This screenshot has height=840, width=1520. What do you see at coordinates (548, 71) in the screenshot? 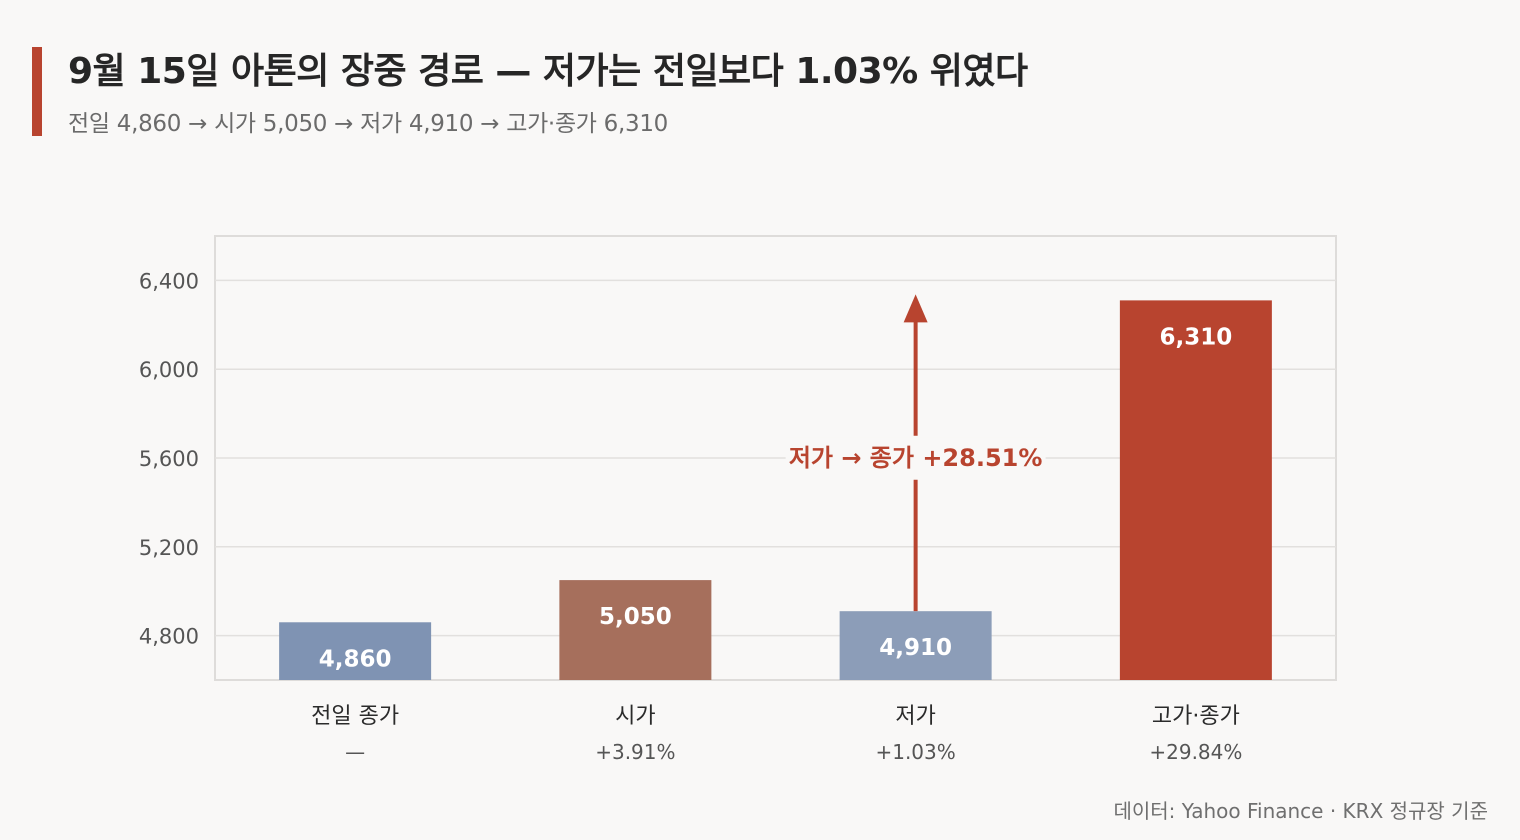
I see `chart-title: 9월 15일 아톤의 장중 경로 — 저가는 전일보다 1.03% 위였다` at bounding box center [548, 71].